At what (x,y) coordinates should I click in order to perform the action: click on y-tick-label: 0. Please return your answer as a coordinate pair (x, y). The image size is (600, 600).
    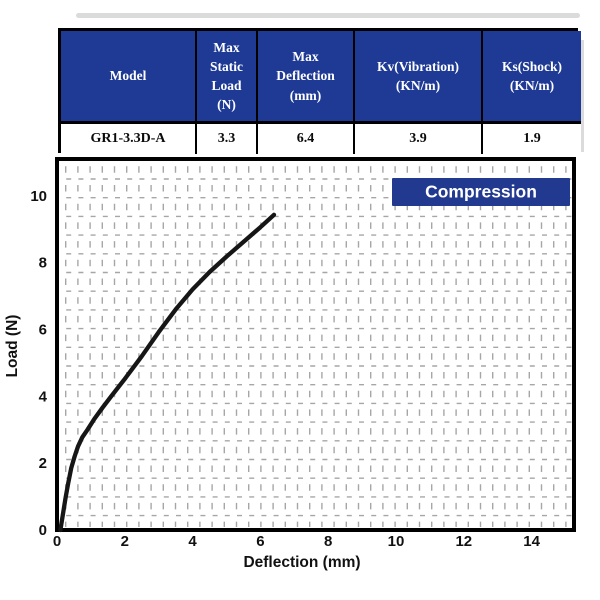
    Looking at the image, I should click on (43, 530).